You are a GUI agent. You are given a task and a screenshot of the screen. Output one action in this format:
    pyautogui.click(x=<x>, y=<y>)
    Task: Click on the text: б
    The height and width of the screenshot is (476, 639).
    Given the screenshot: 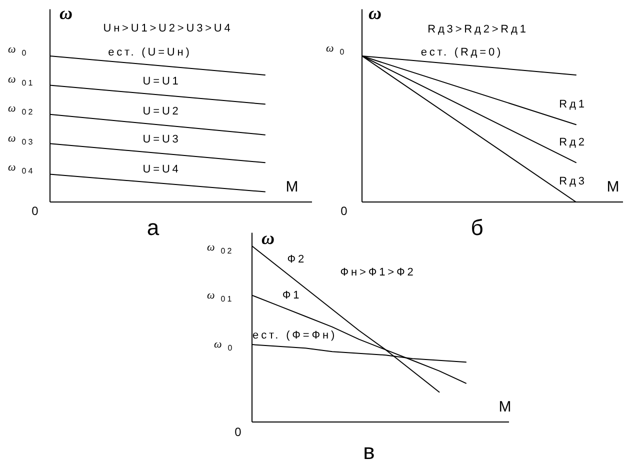 What is the action you would take?
    pyautogui.click(x=477, y=227)
    